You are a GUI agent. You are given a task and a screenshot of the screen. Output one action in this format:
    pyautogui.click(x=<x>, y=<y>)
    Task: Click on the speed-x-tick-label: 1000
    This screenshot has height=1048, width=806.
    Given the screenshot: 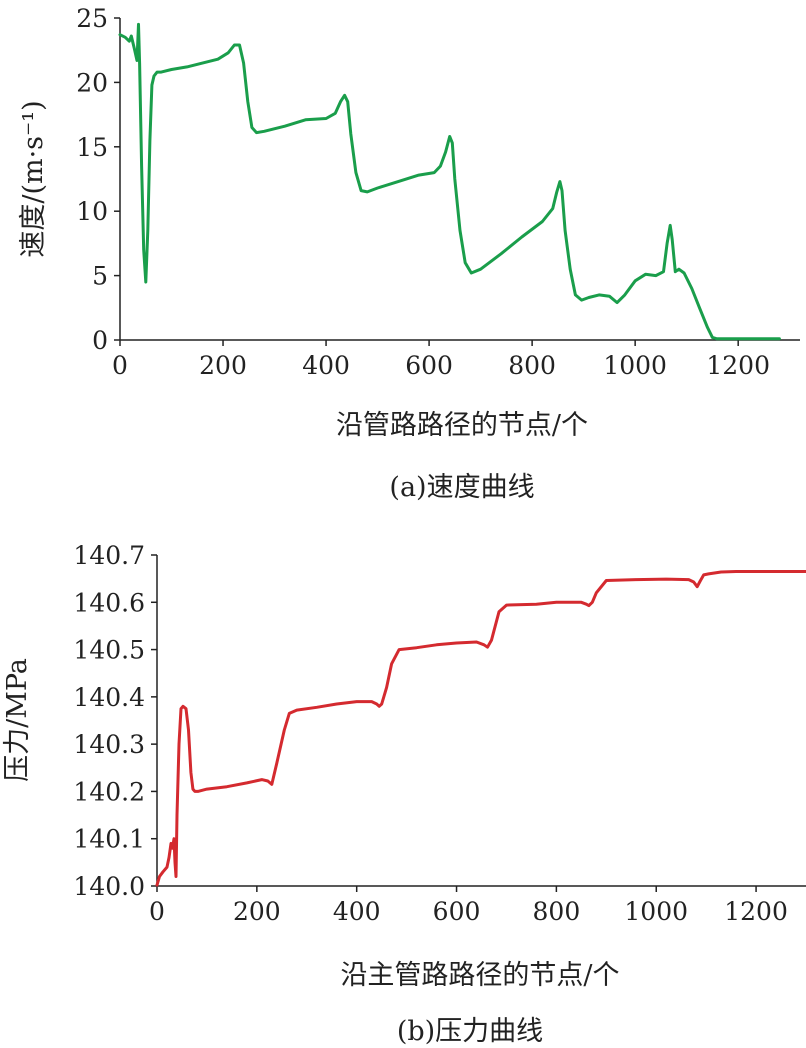 What is the action you would take?
    pyautogui.click(x=635, y=365)
    